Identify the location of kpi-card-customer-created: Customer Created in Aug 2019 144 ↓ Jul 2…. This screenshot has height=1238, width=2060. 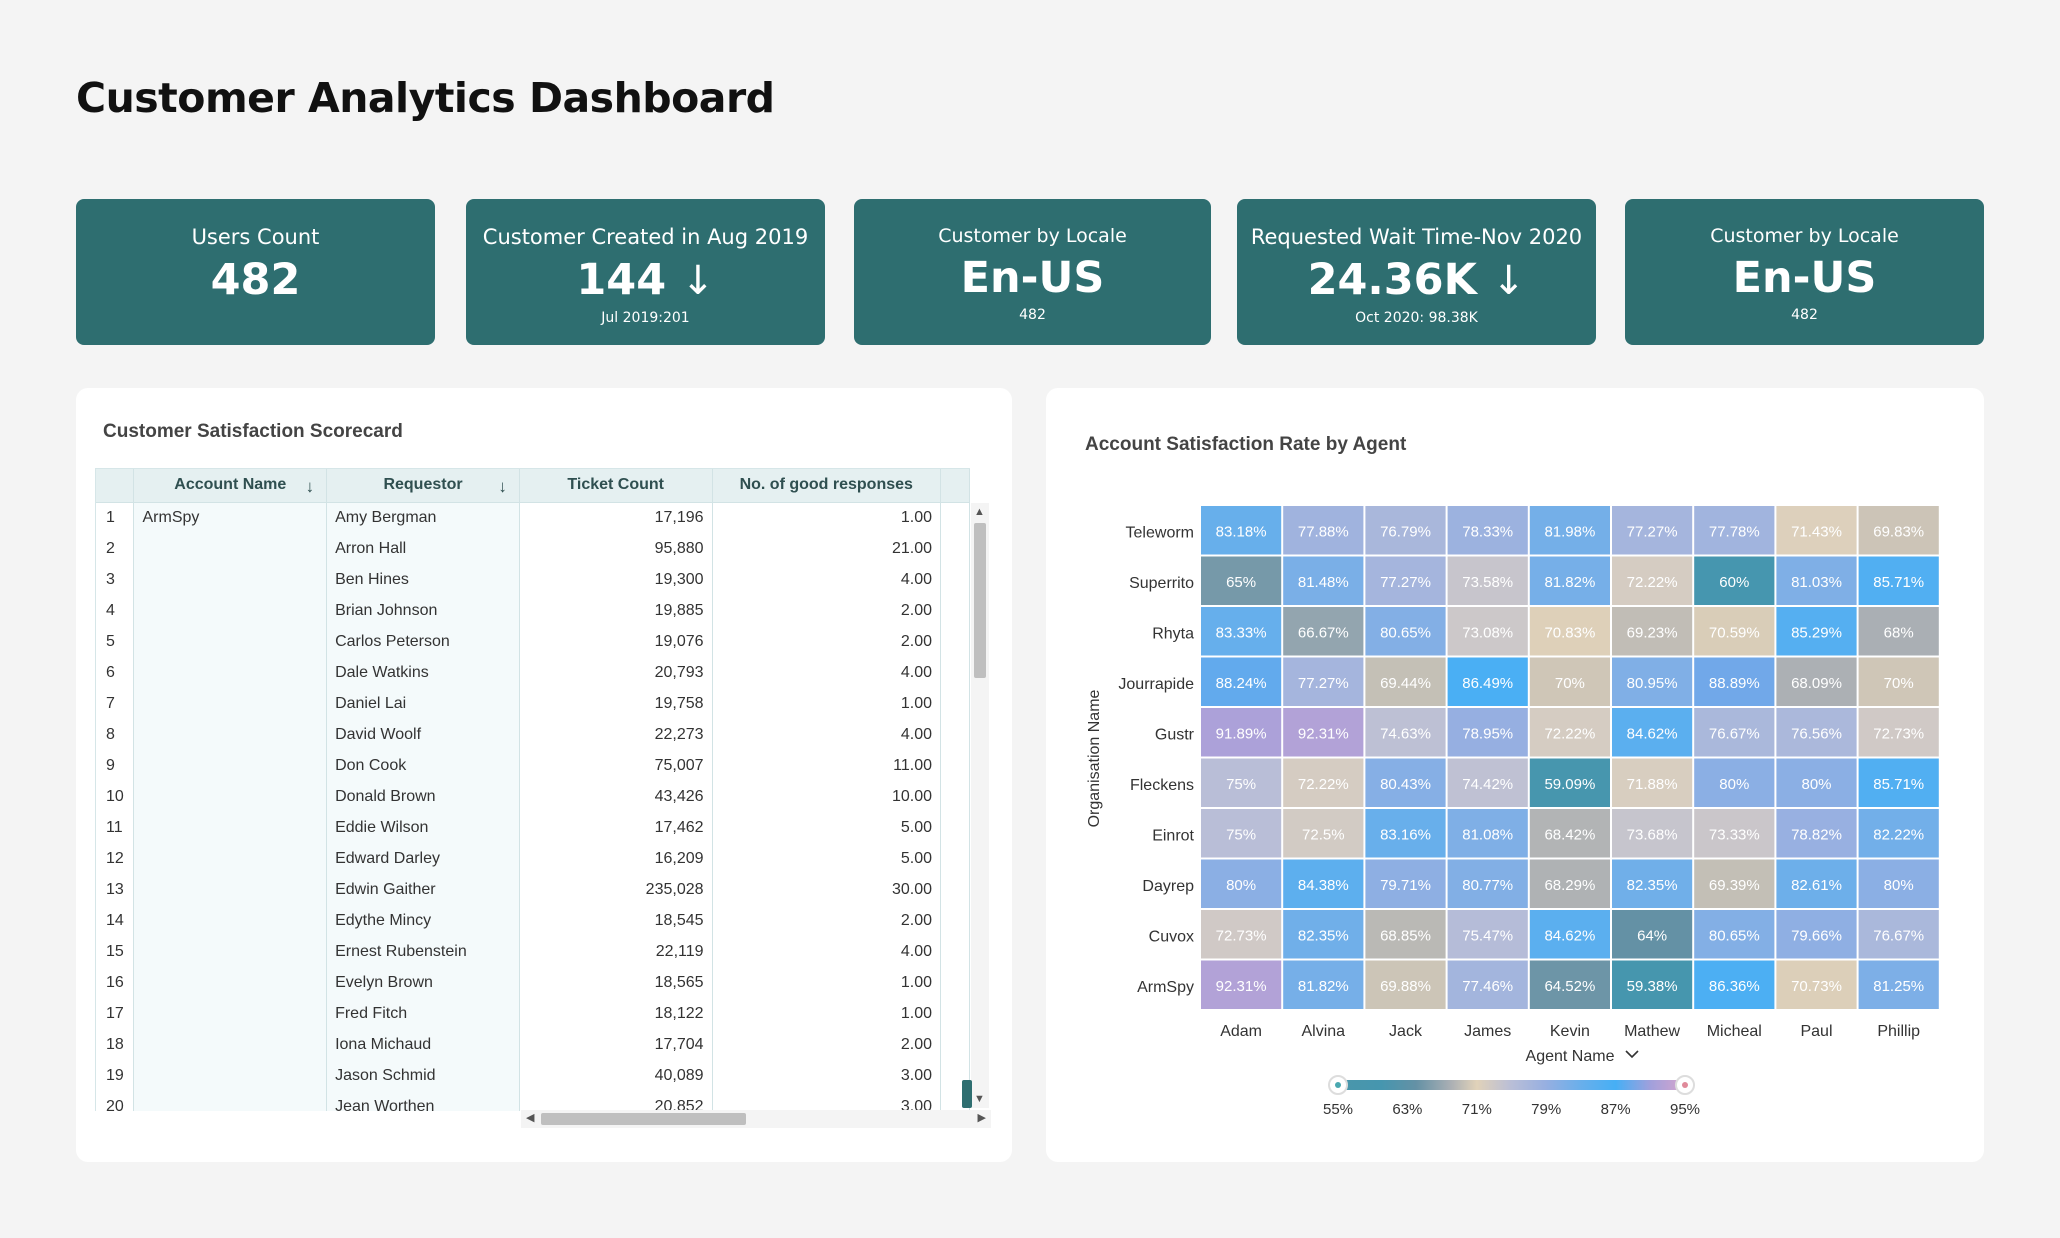
(645, 272).